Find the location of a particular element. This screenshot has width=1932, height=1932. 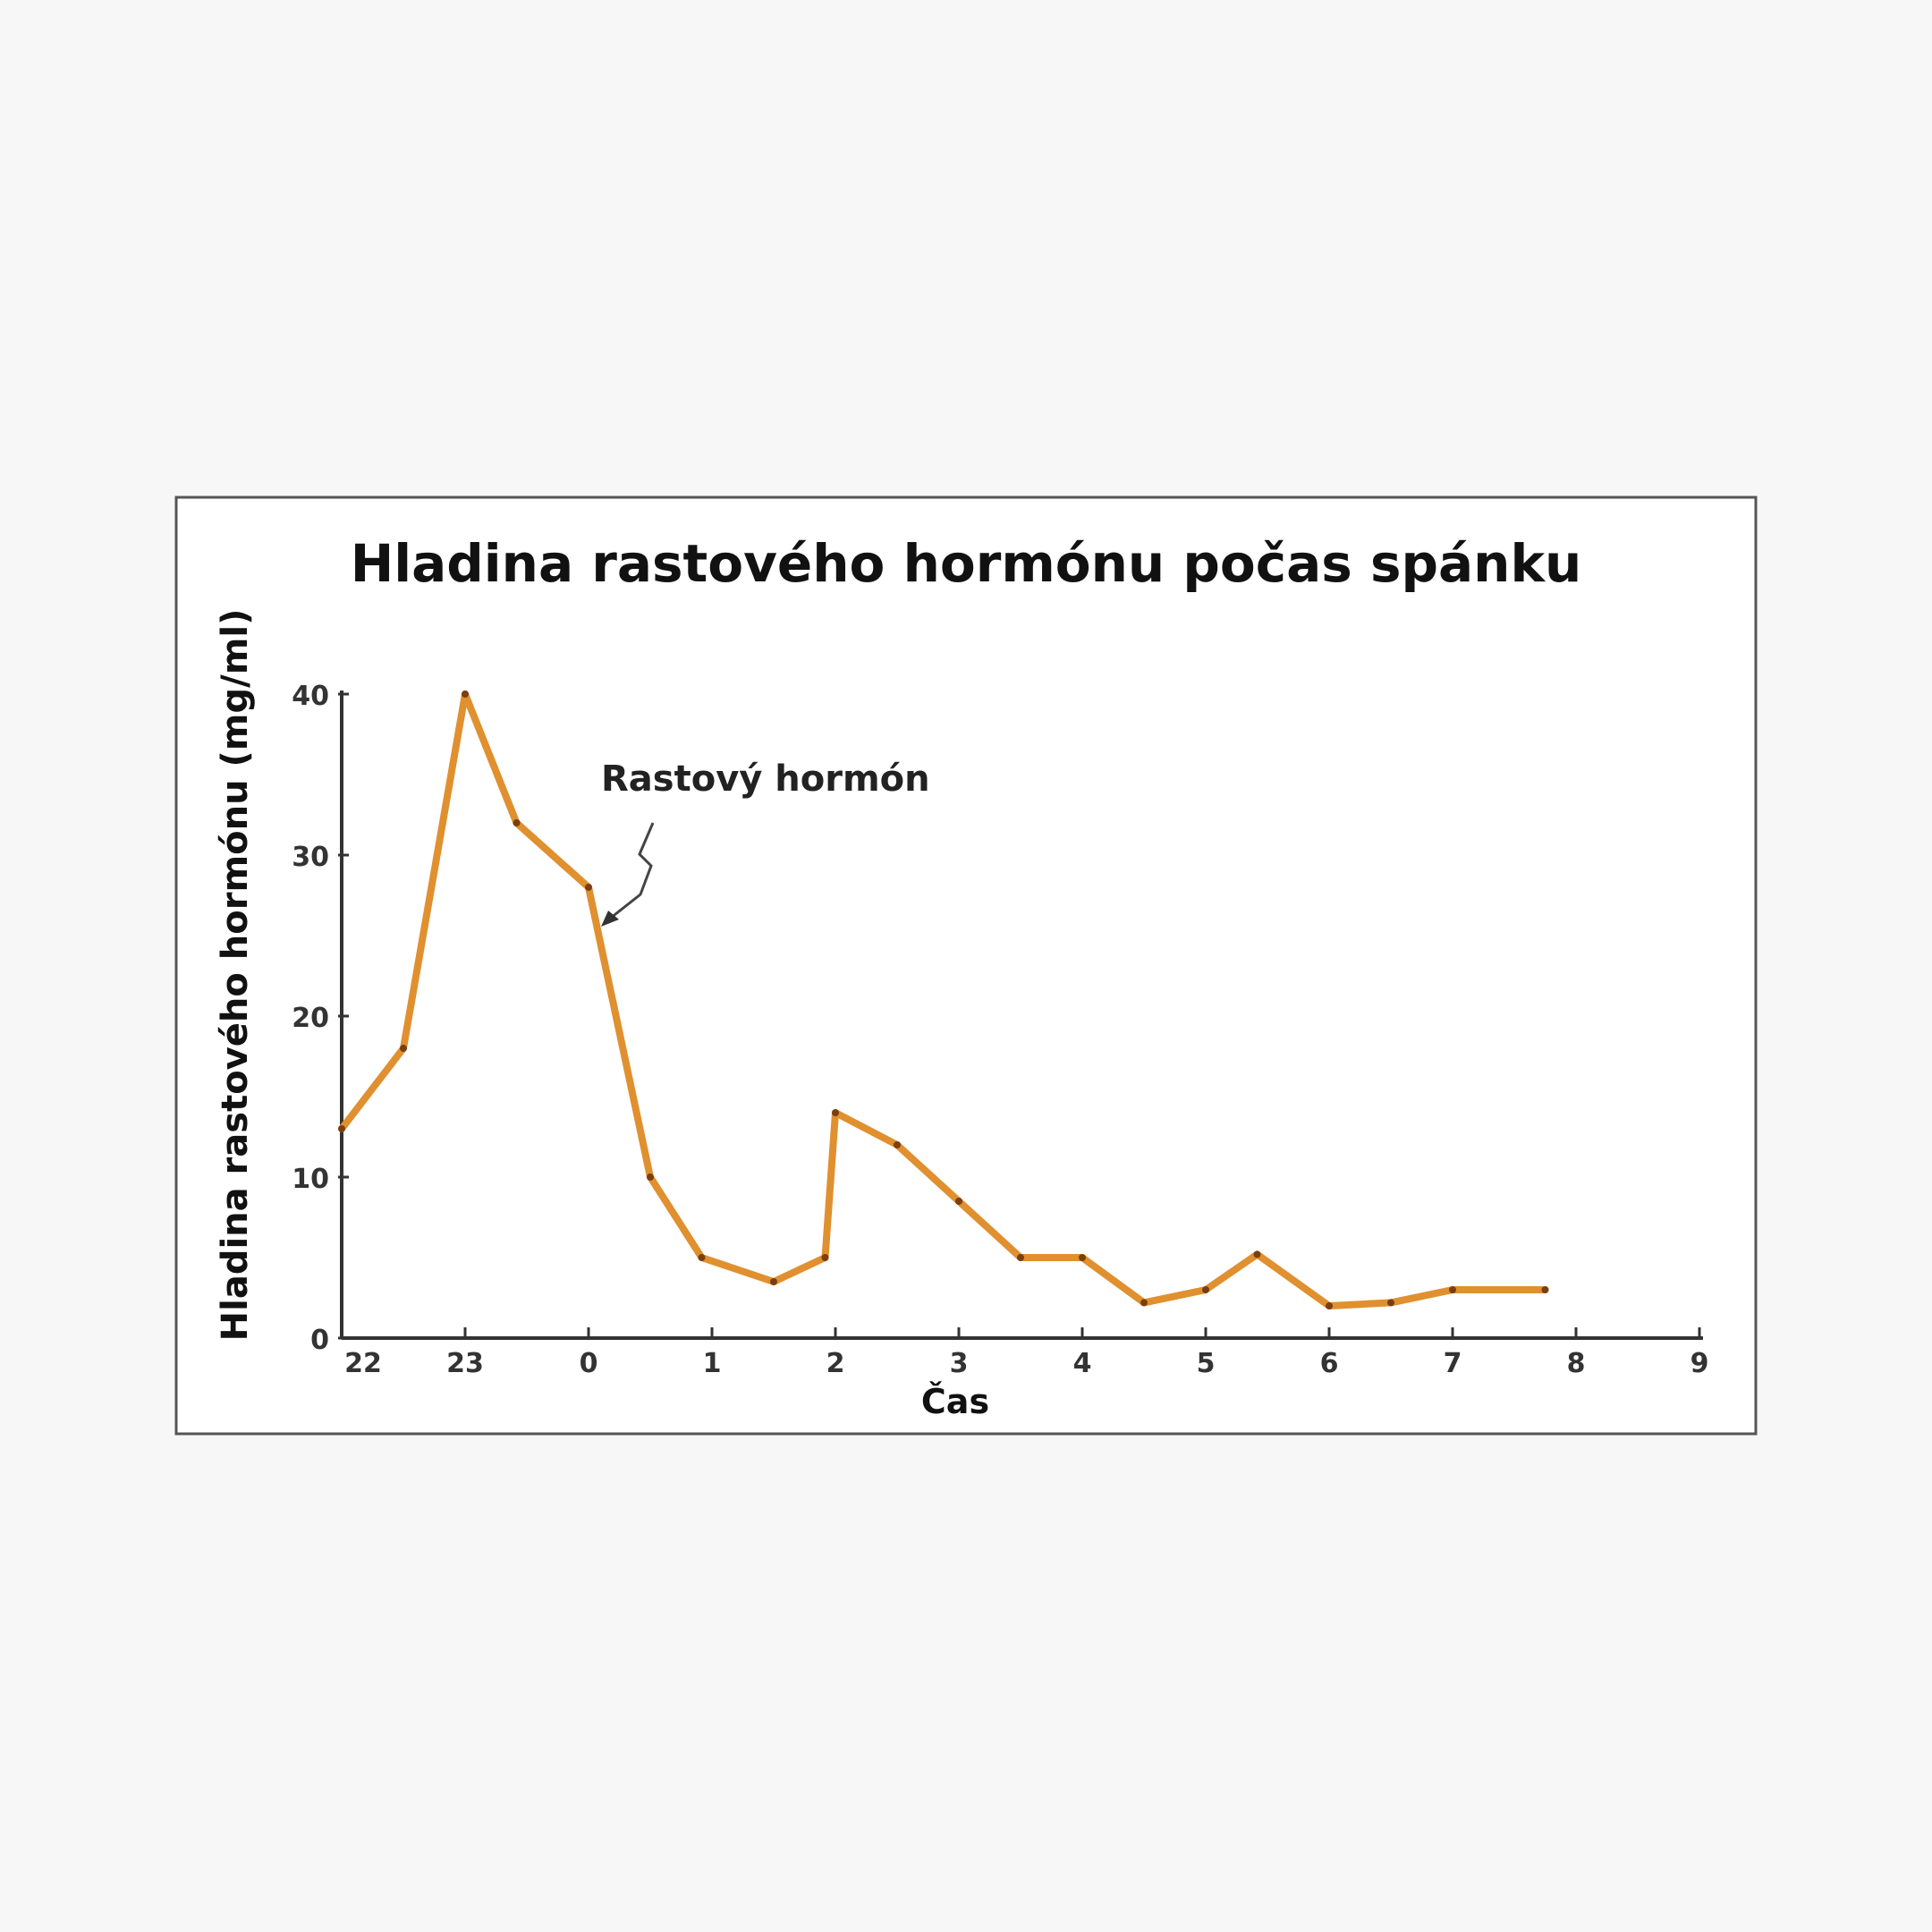

series-annotation: Rastový hormón is located at coordinates (765, 779).